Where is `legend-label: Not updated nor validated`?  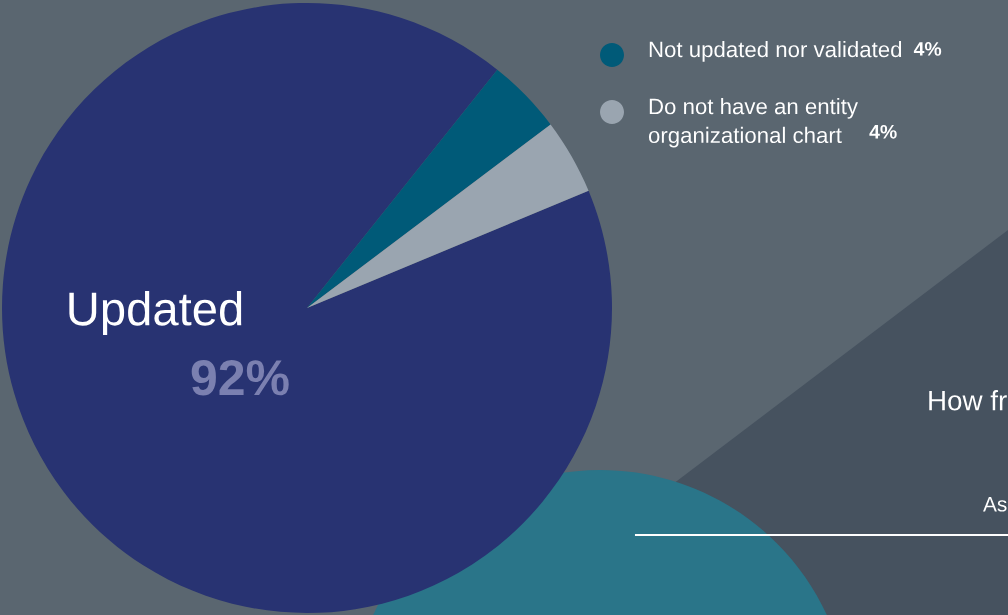
legend-label: Not updated nor validated is located at coordinates (775, 51).